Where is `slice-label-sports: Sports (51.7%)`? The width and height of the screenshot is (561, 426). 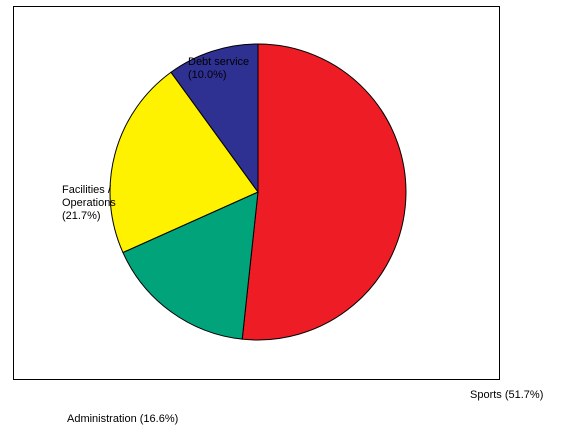
slice-label-sports: Sports (51.7%) is located at coordinates (507, 395).